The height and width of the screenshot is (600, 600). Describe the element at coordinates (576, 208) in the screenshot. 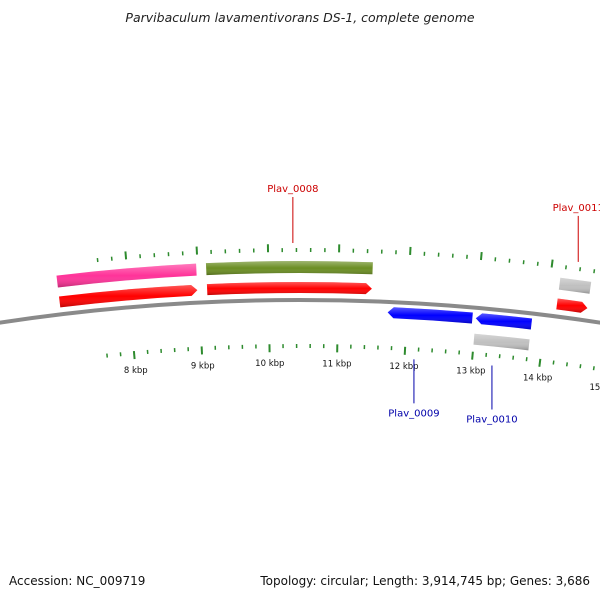

I see `gene-label-plav-0011: Plav_0011` at that location.